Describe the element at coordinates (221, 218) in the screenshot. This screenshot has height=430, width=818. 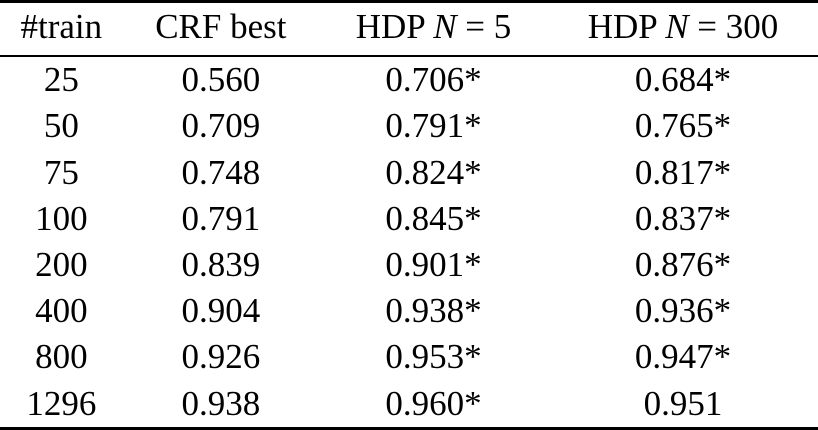
I see `cell-crf-best: 0.791` at that location.